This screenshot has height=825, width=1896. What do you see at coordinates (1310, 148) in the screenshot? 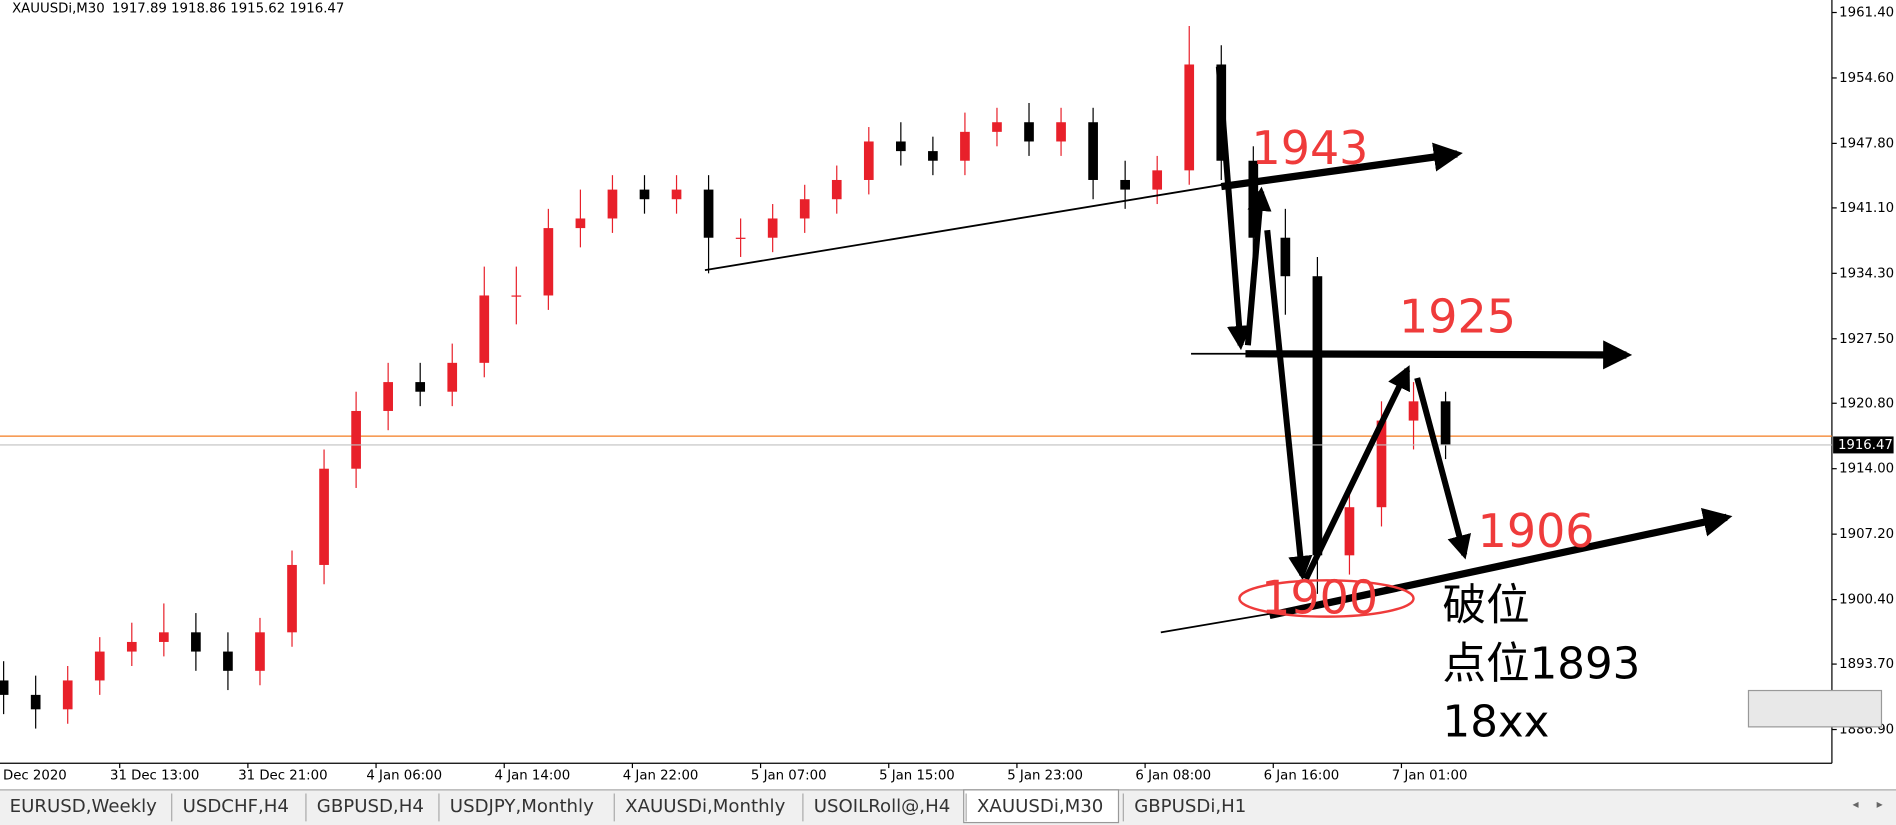
I see `annotation: 1943` at bounding box center [1310, 148].